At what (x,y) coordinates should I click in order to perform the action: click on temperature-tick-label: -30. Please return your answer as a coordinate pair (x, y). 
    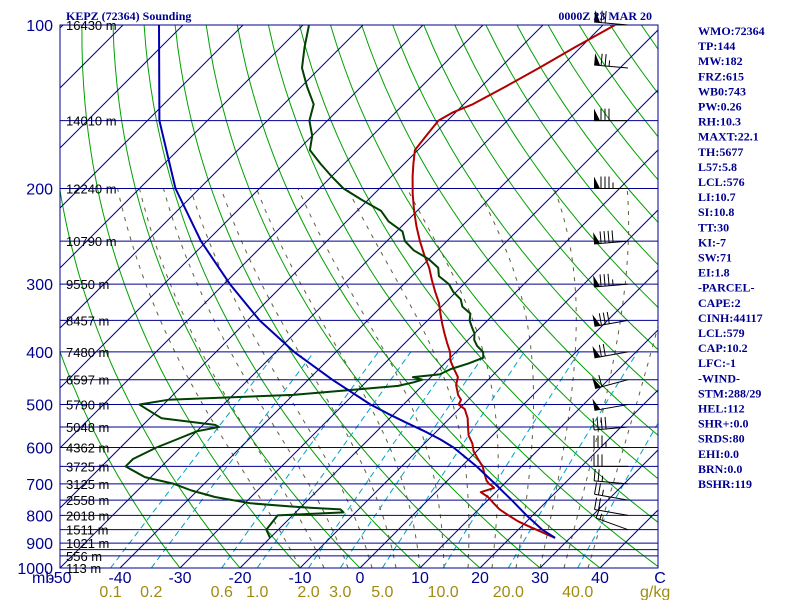
    Looking at the image, I should click on (179, 578).